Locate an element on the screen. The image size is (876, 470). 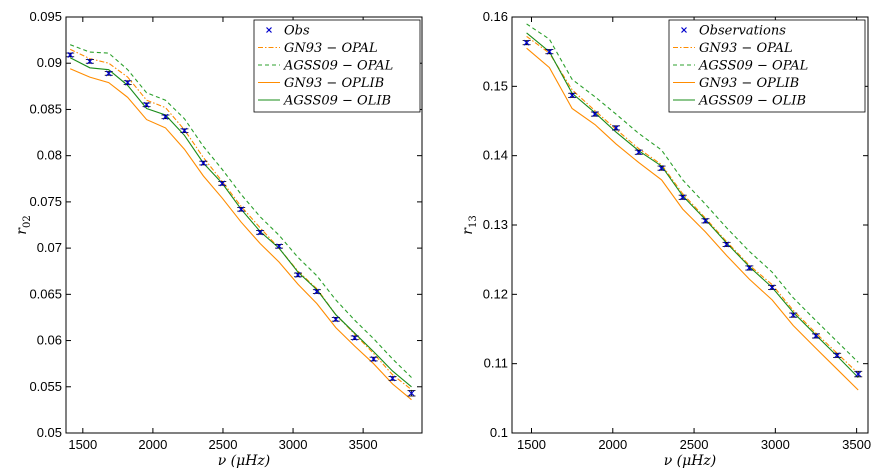
y-tick-label: 0.1 is located at coordinates (499, 432).